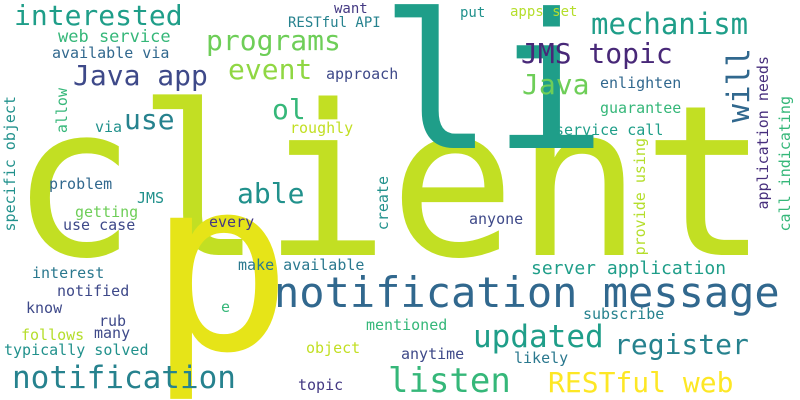  I want to click on word-roughly: roughly, so click(322, 128).